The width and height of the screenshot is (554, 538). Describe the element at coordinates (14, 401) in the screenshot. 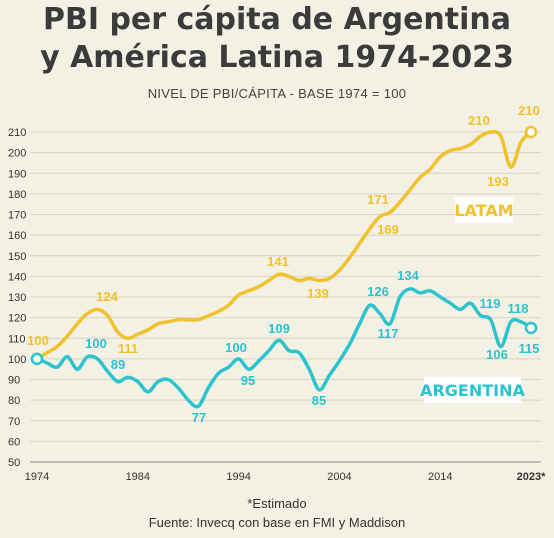

I see `y-tick-label: 80` at that location.